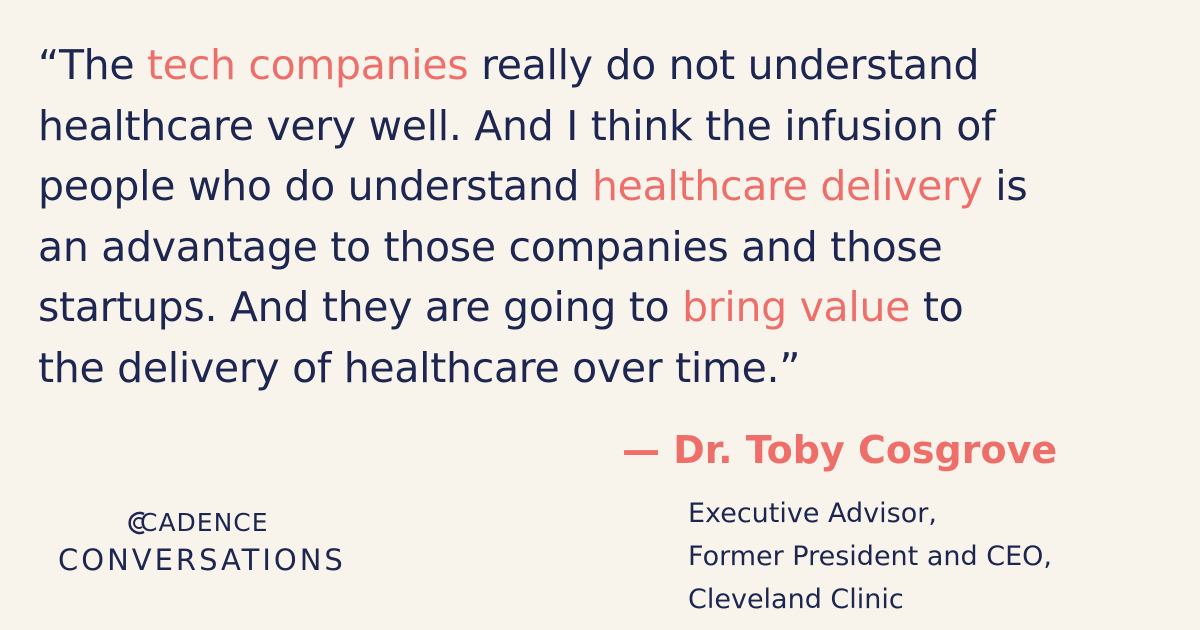 The height and width of the screenshot is (630, 1200). Describe the element at coordinates (1005, 186) in the screenshot. I see `quote-text: is` at that location.